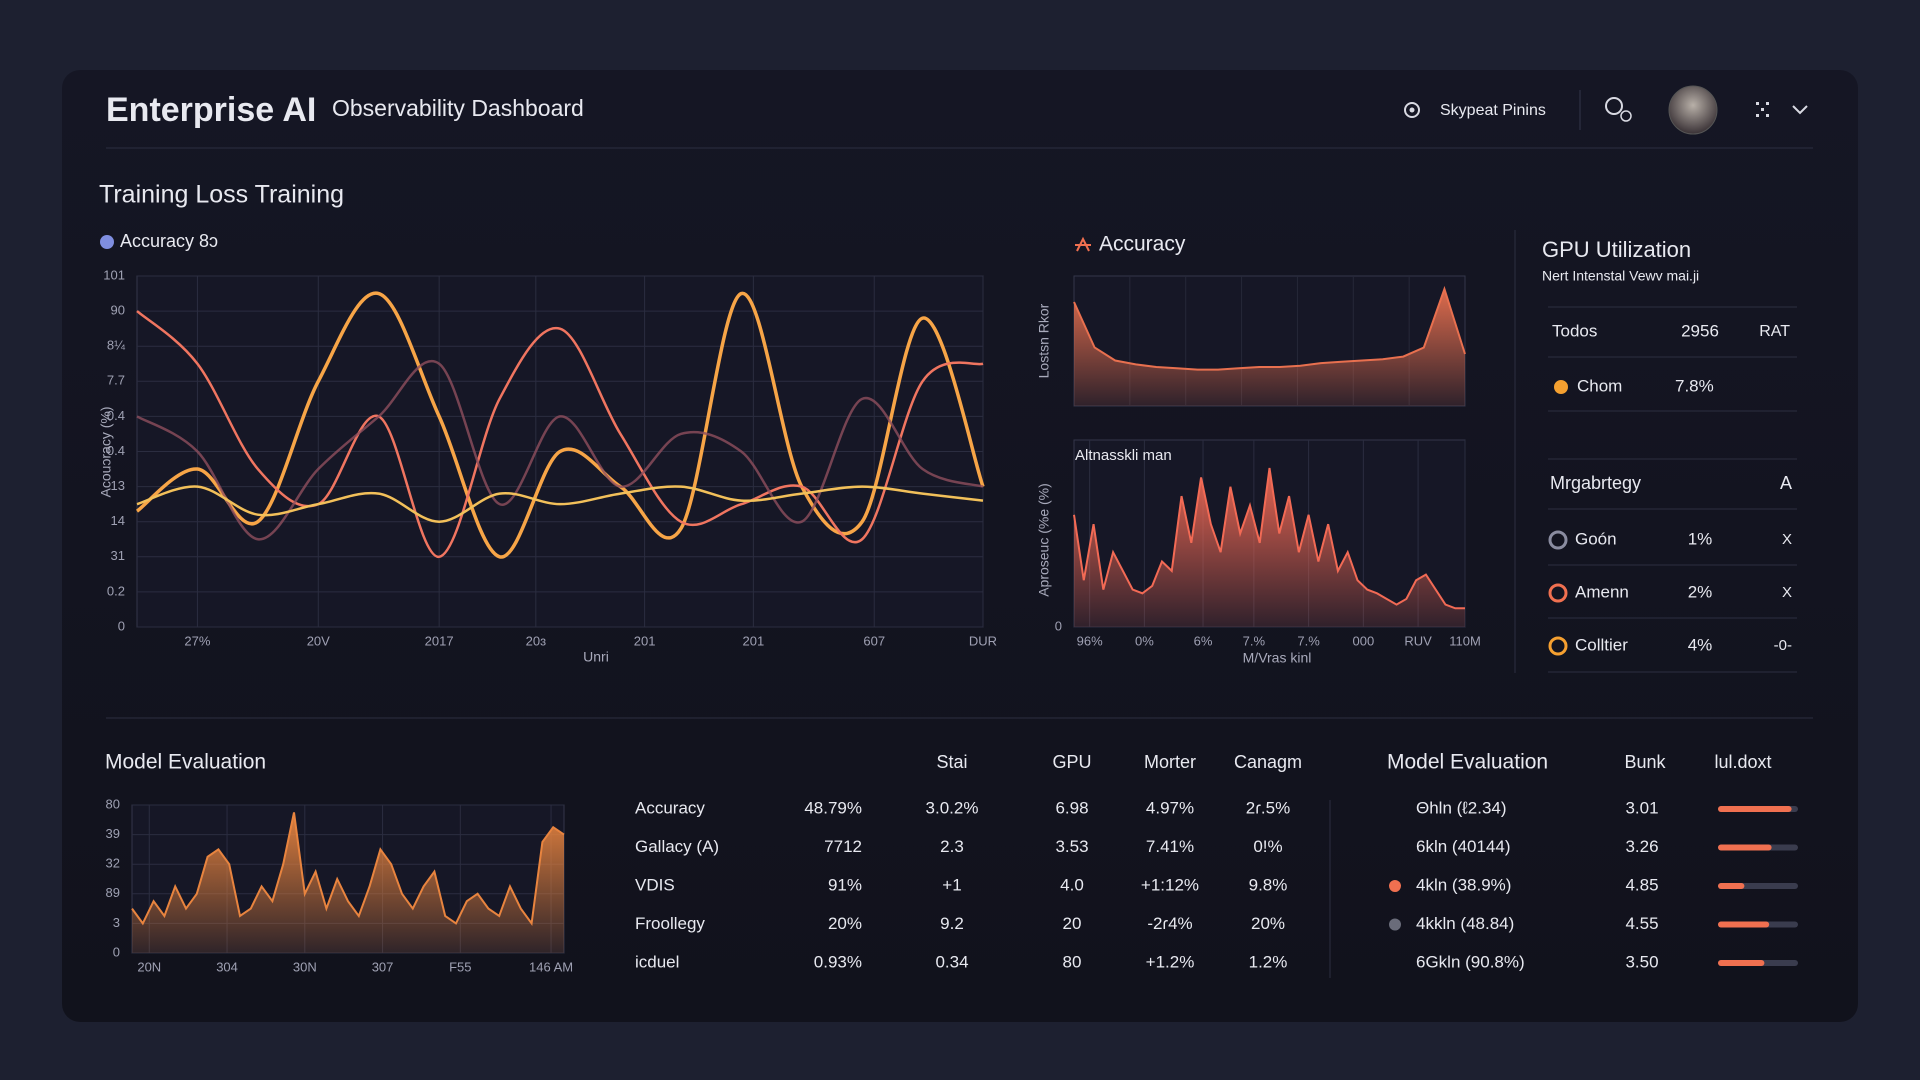 This screenshot has height=1080, width=1920. Describe the element at coordinates (1641, 923) in the screenshot. I see `cell: 4.55` at that location.